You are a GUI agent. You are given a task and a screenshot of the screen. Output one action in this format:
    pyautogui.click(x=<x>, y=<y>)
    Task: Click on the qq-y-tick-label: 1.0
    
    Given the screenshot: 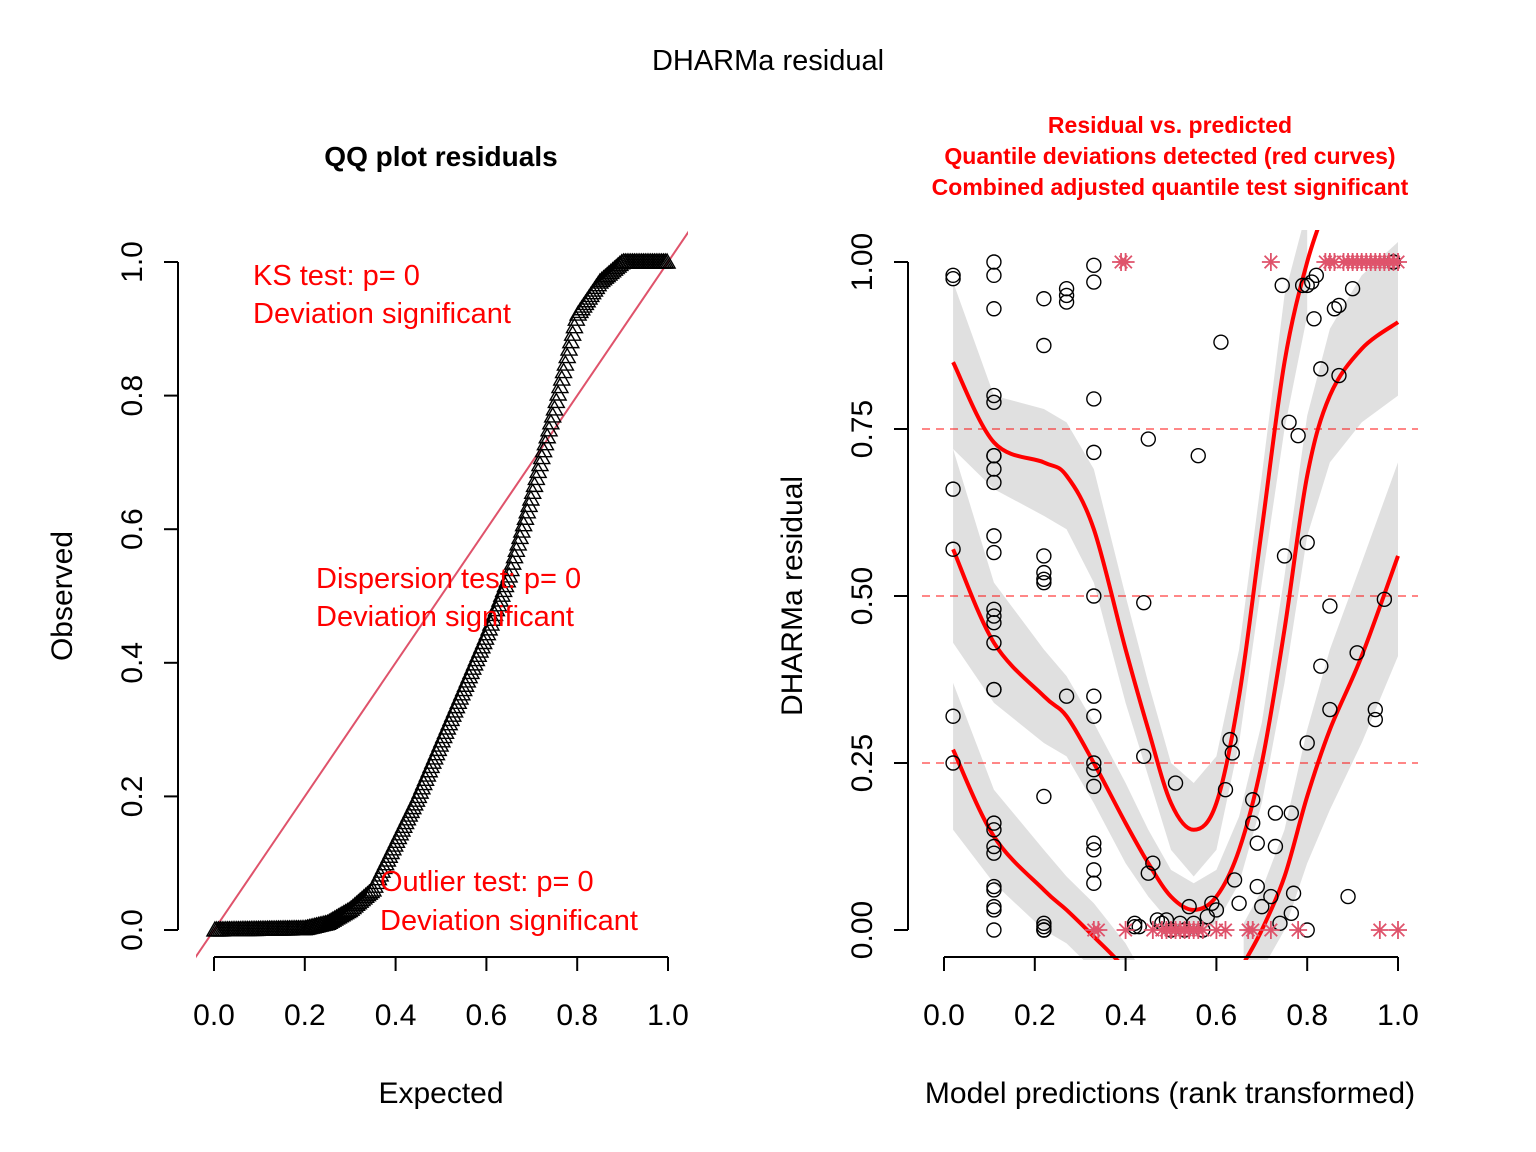 What is the action you would take?
    pyautogui.click(x=132, y=262)
    